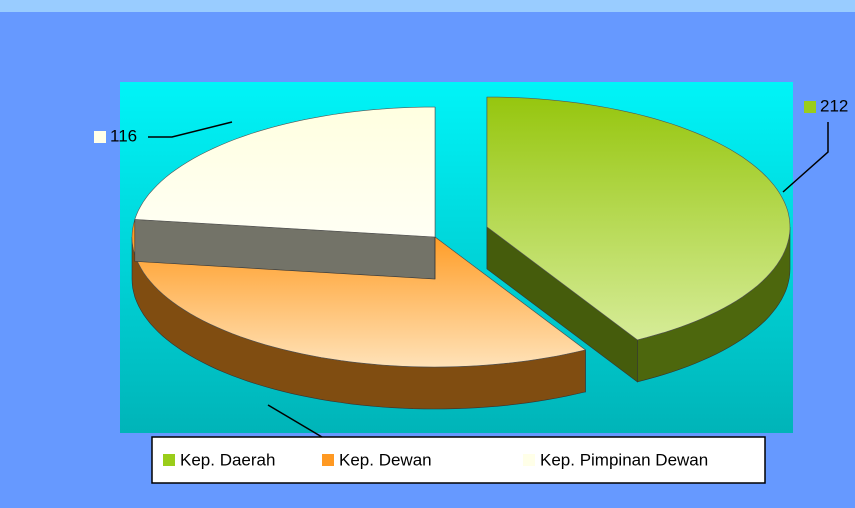 This screenshot has height=508, width=855. I want to click on slice, so click(285, 172).